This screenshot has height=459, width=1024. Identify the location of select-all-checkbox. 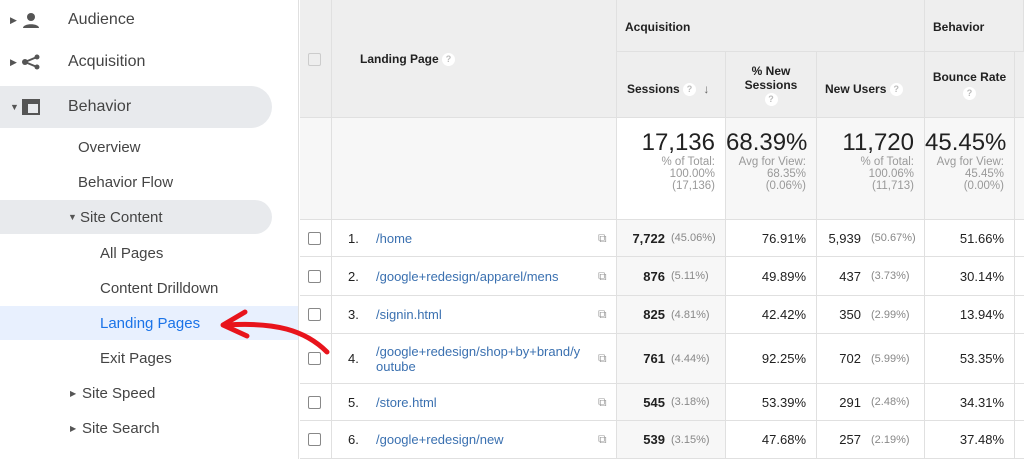
(314, 59).